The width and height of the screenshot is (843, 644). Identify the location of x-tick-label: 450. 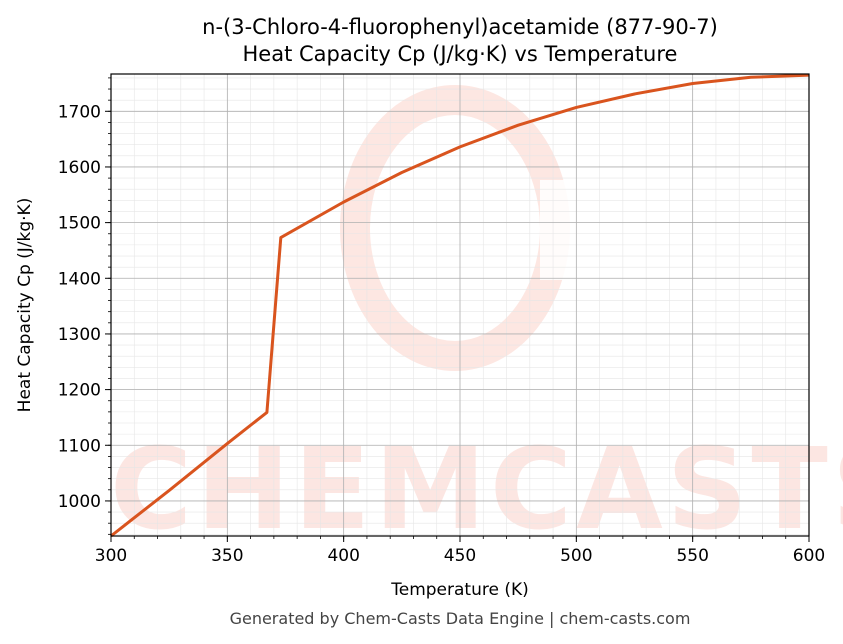
(460, 556).